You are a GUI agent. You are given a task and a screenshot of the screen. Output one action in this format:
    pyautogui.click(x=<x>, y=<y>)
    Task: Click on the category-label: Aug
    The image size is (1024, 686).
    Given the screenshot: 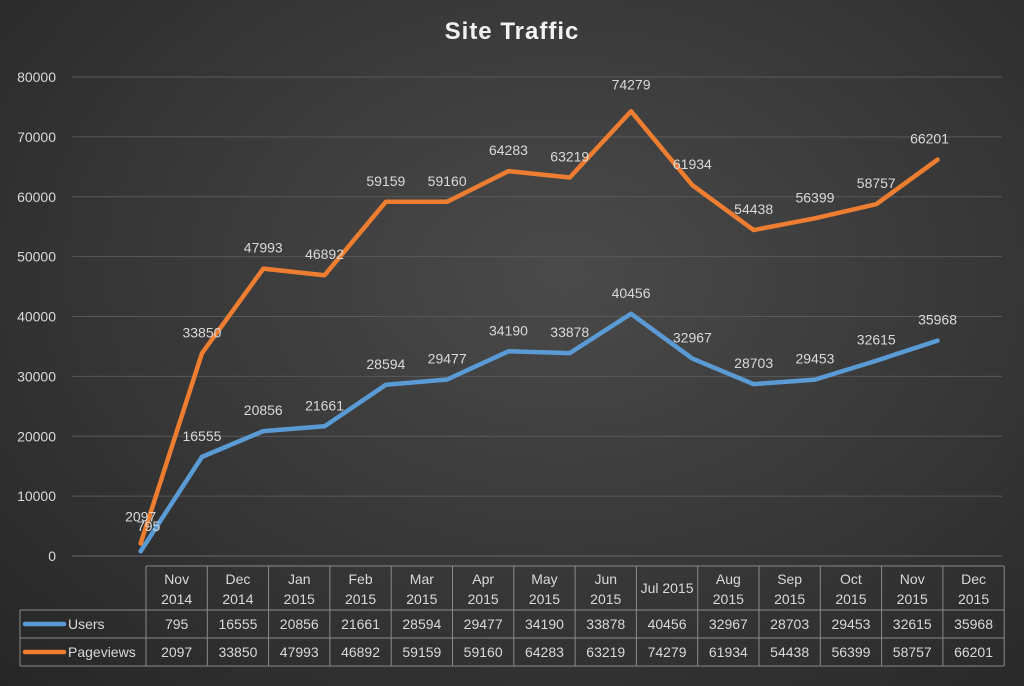 What is the action you would take?
    pyautogui.click(x=728, y=579)
    